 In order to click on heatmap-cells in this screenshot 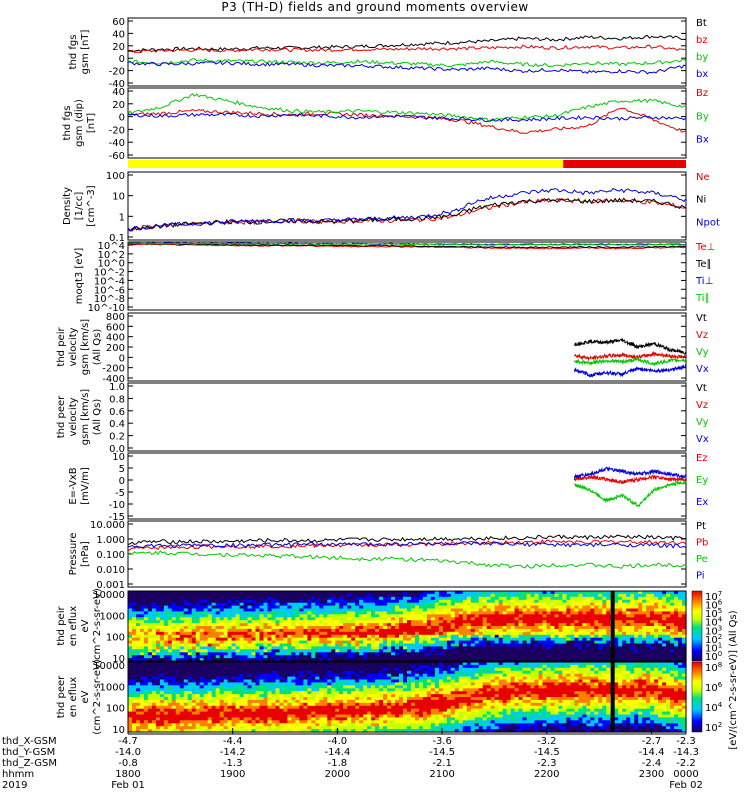, I will do `click(407, 697)`.